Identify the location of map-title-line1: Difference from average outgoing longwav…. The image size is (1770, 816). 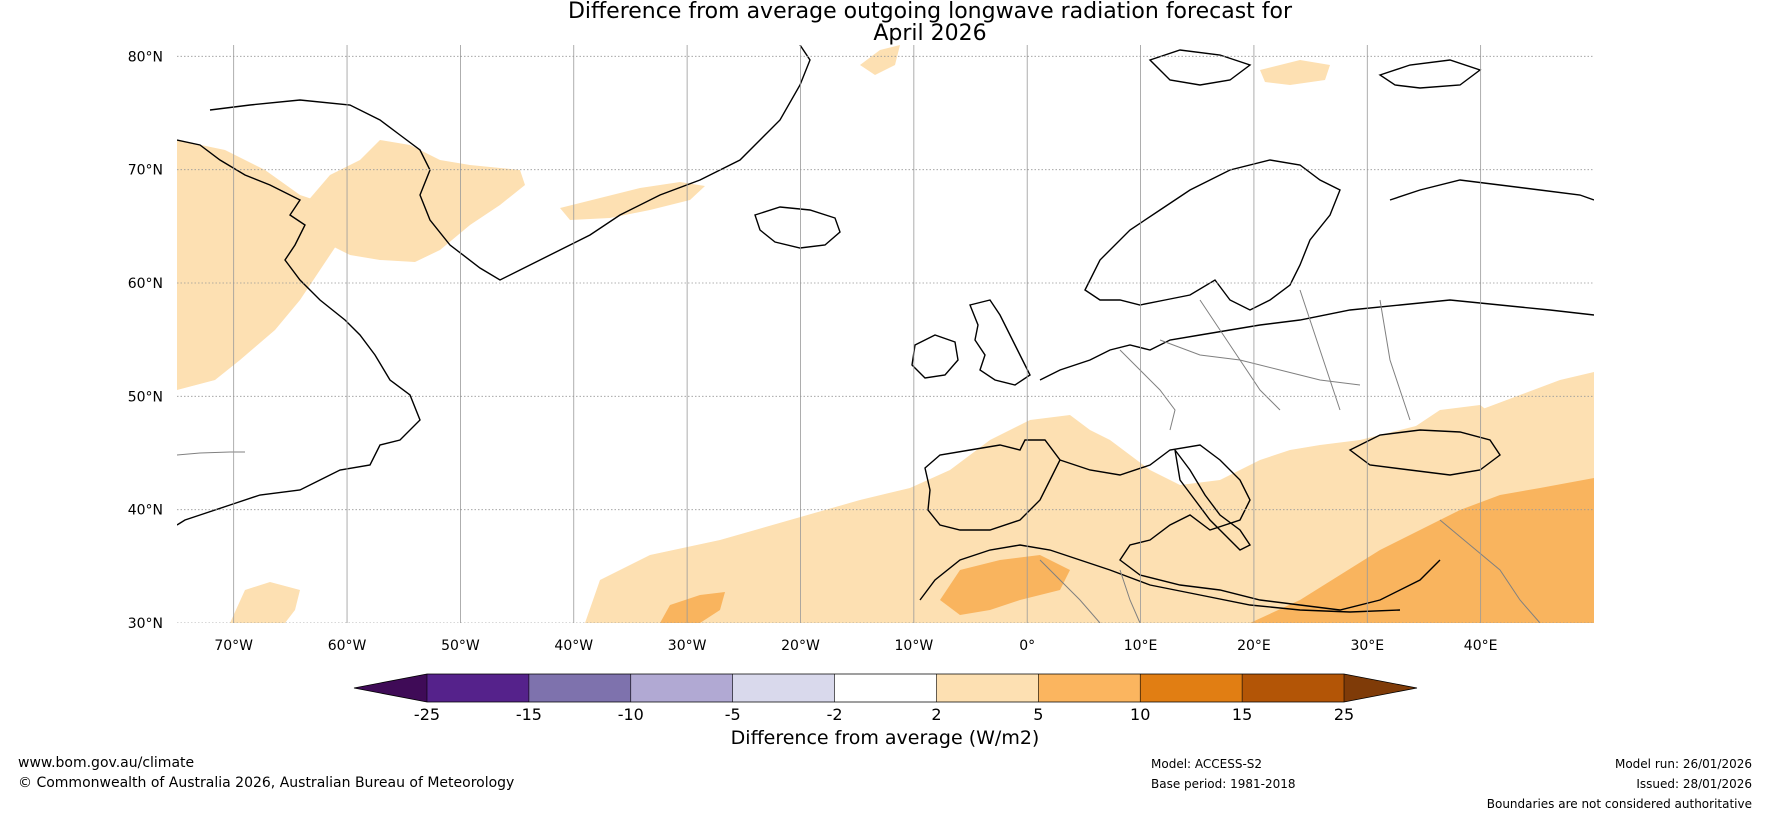
(930, 12).